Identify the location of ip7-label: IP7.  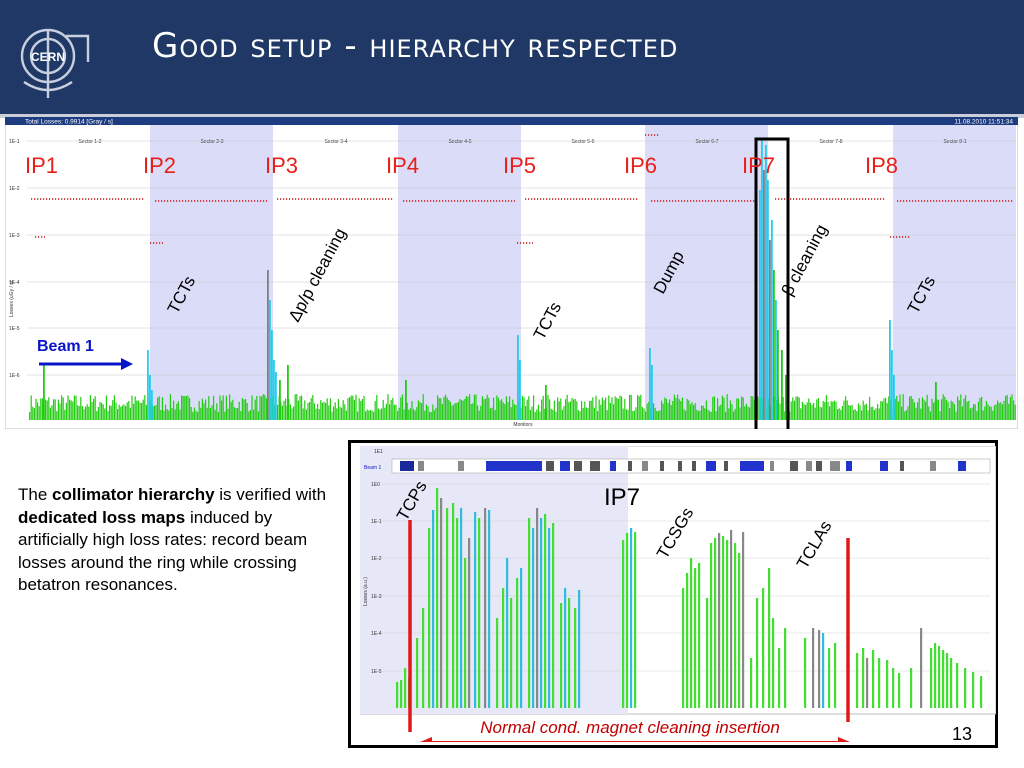
(622, 497).